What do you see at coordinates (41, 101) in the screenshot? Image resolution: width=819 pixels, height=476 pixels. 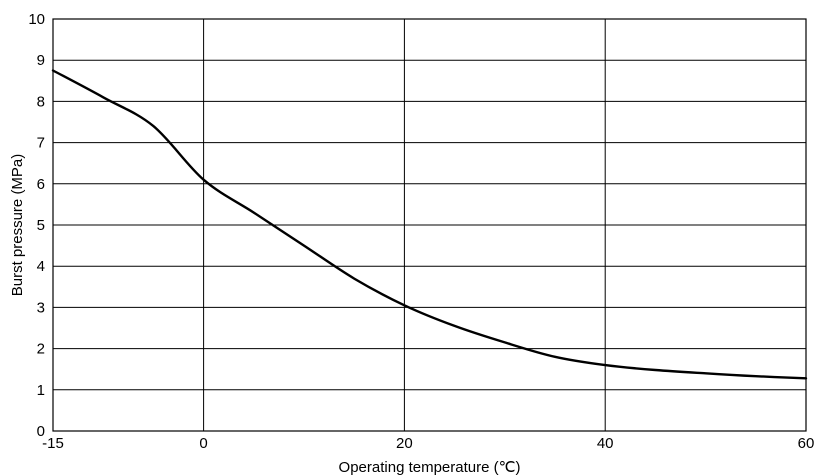 I see `y-tick-label: 8` at bounding box center [41, 101].